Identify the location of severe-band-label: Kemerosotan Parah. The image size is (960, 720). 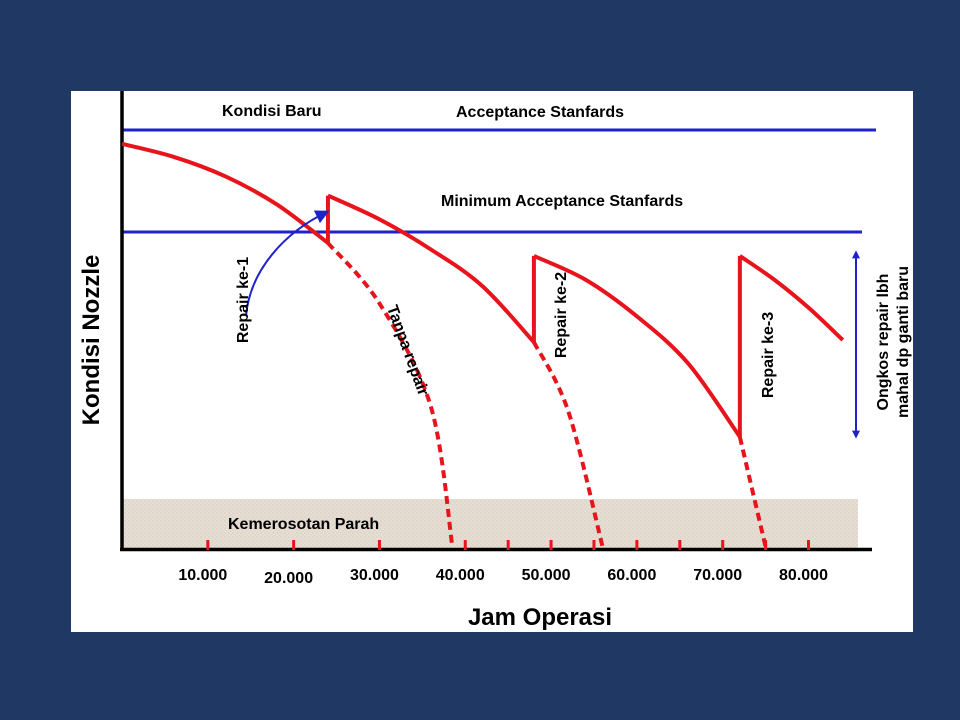
(303, 524).